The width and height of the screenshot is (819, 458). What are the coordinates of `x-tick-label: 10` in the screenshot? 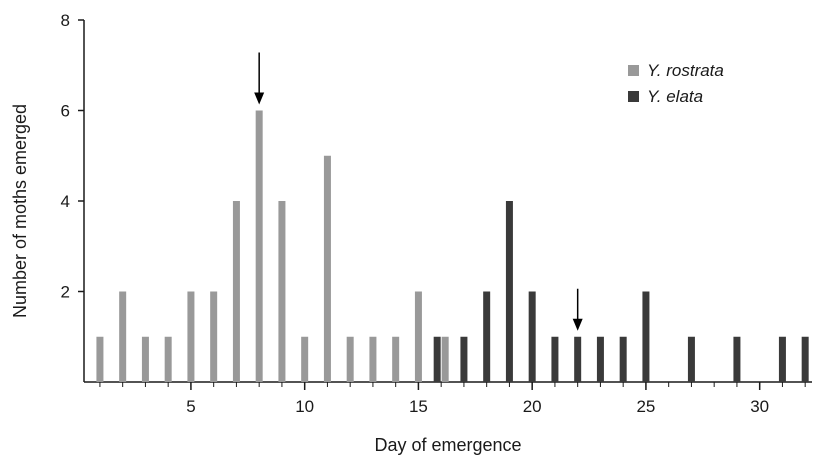 It's located at (304, 406).